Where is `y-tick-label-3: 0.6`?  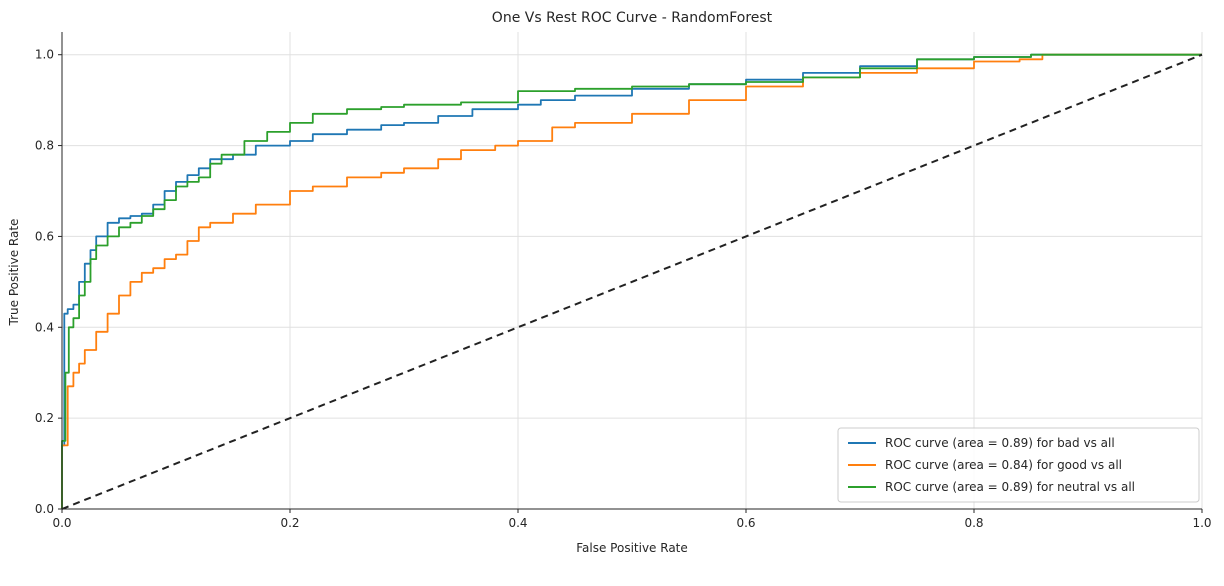 y-tick-label-3: 0.6 is located at coordinates (44, 236).